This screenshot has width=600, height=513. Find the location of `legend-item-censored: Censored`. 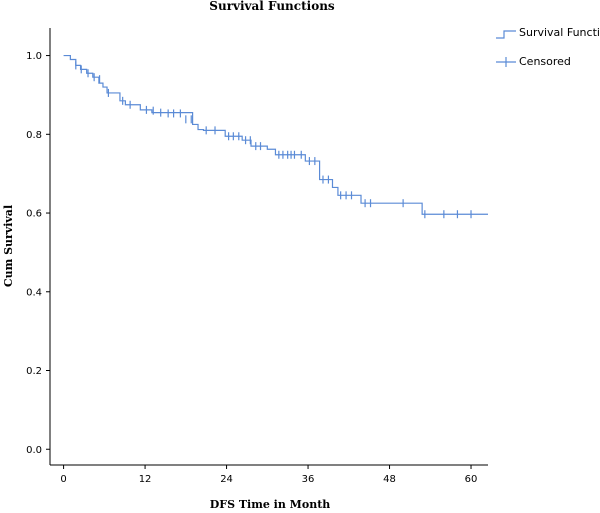

legend-item-censored: Censored is located at coordinates (533, 61).